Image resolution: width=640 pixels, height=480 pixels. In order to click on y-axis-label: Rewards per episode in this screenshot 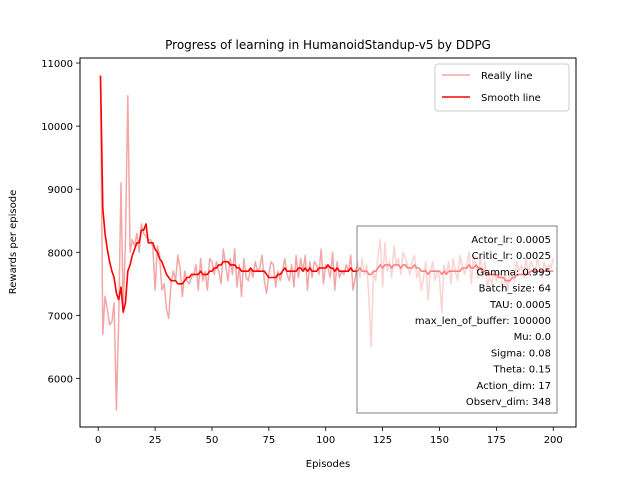, I will do `click(13, 242)`.